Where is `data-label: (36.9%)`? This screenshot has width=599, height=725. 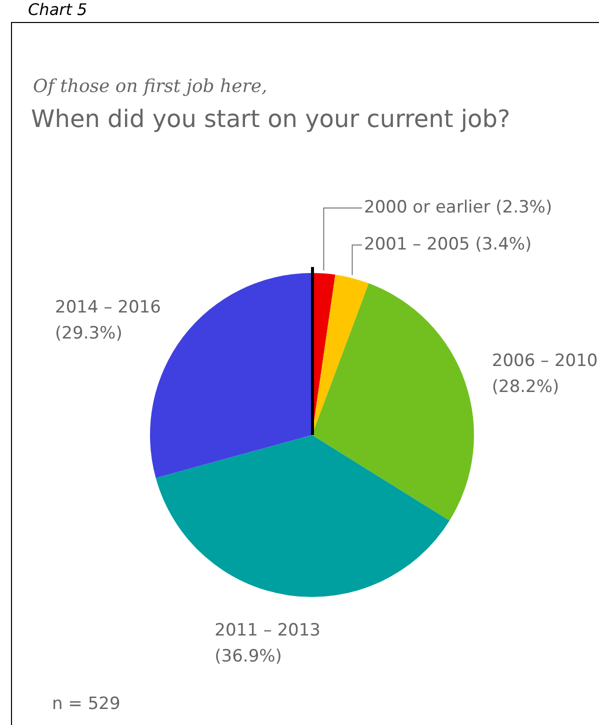 data-label: (36.9%) is located at coordinates (248, 656).